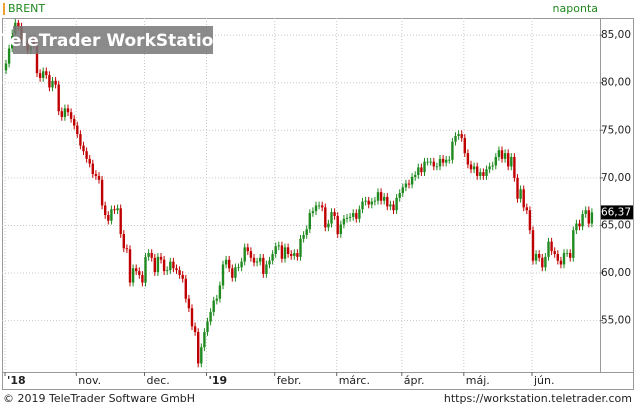  What do you see at coordinates (617, 195) in the screenshot?
I see `y-axis-frame` at bounding box center [617, 195].